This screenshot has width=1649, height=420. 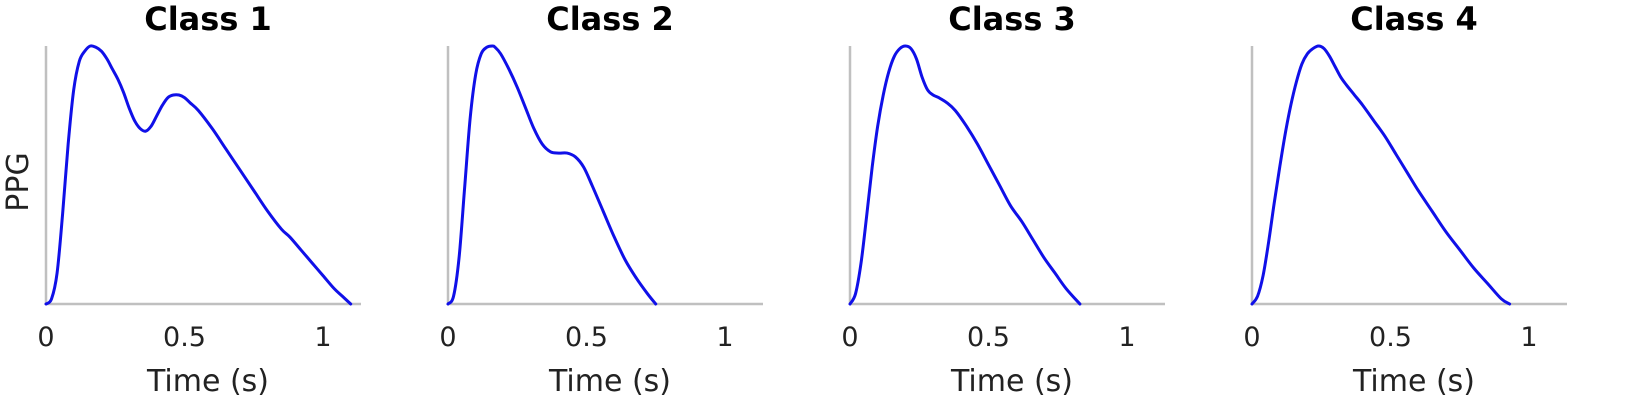 What do you see at coordinates (610, 19) in the screenshot?
I see `chart-title: Class 2` at bounding box center [610, 19].